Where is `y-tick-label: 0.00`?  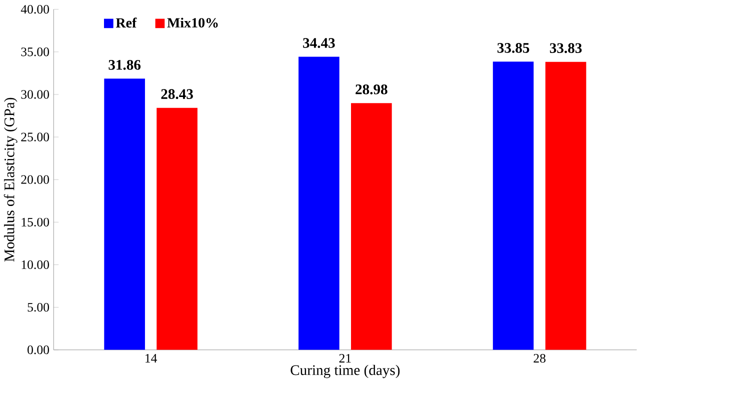 y-tick-label: 0.00 is located at coordinates (39, 350).